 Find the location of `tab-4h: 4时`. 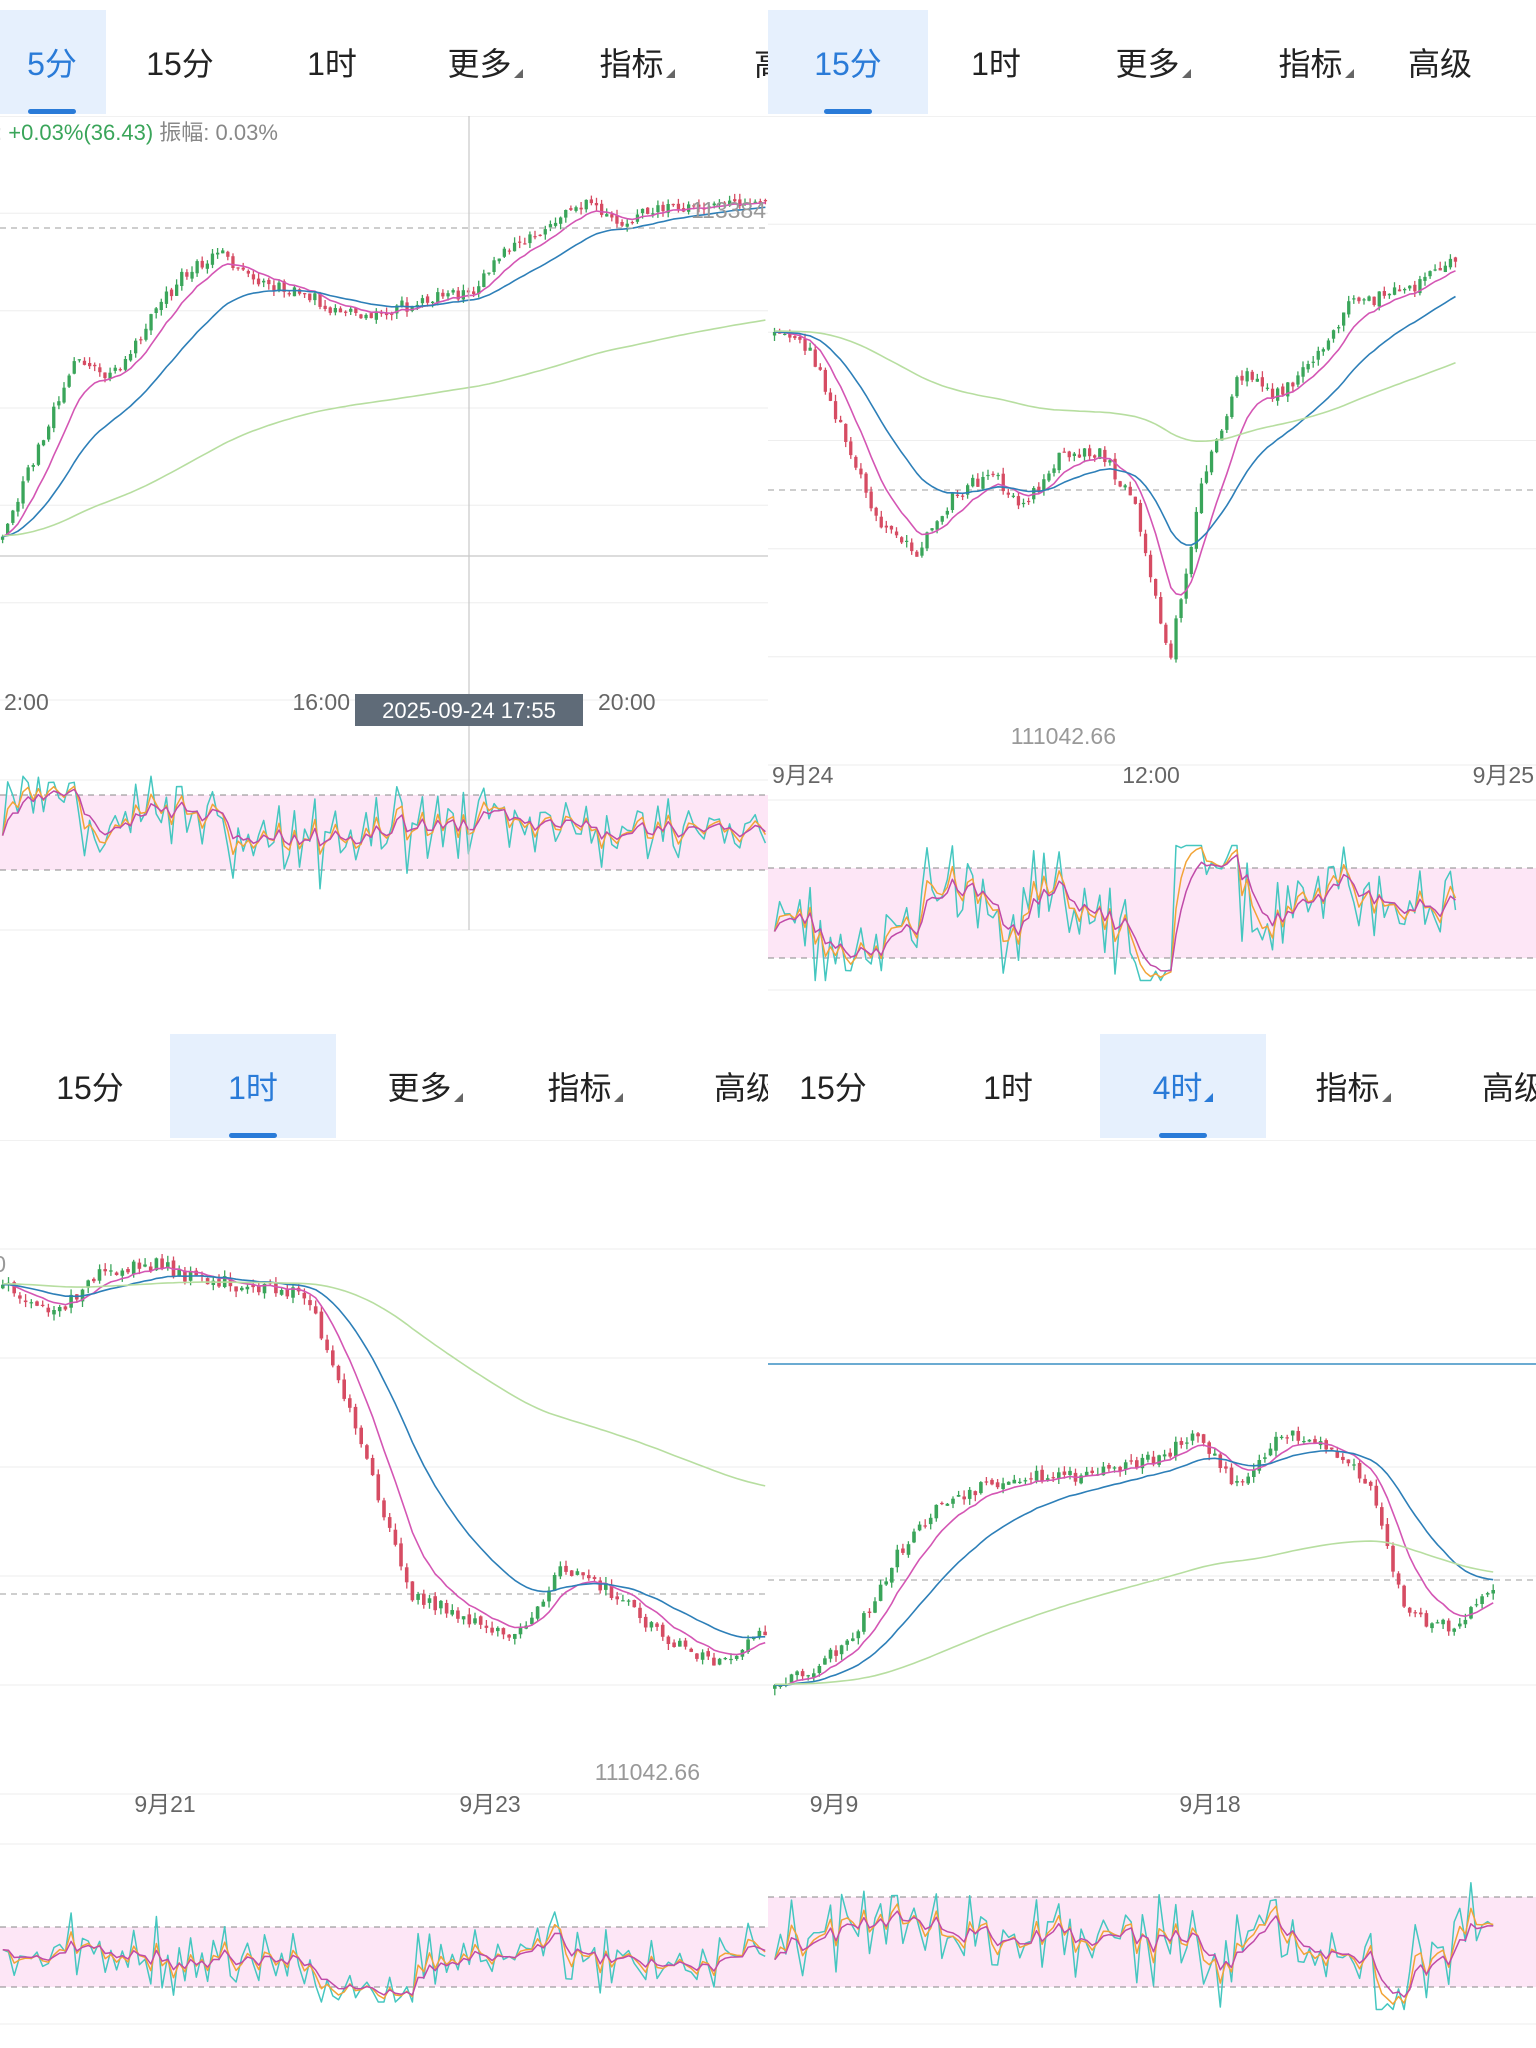

tab-4h: 4时 is located at coordinates (1183, 1086).